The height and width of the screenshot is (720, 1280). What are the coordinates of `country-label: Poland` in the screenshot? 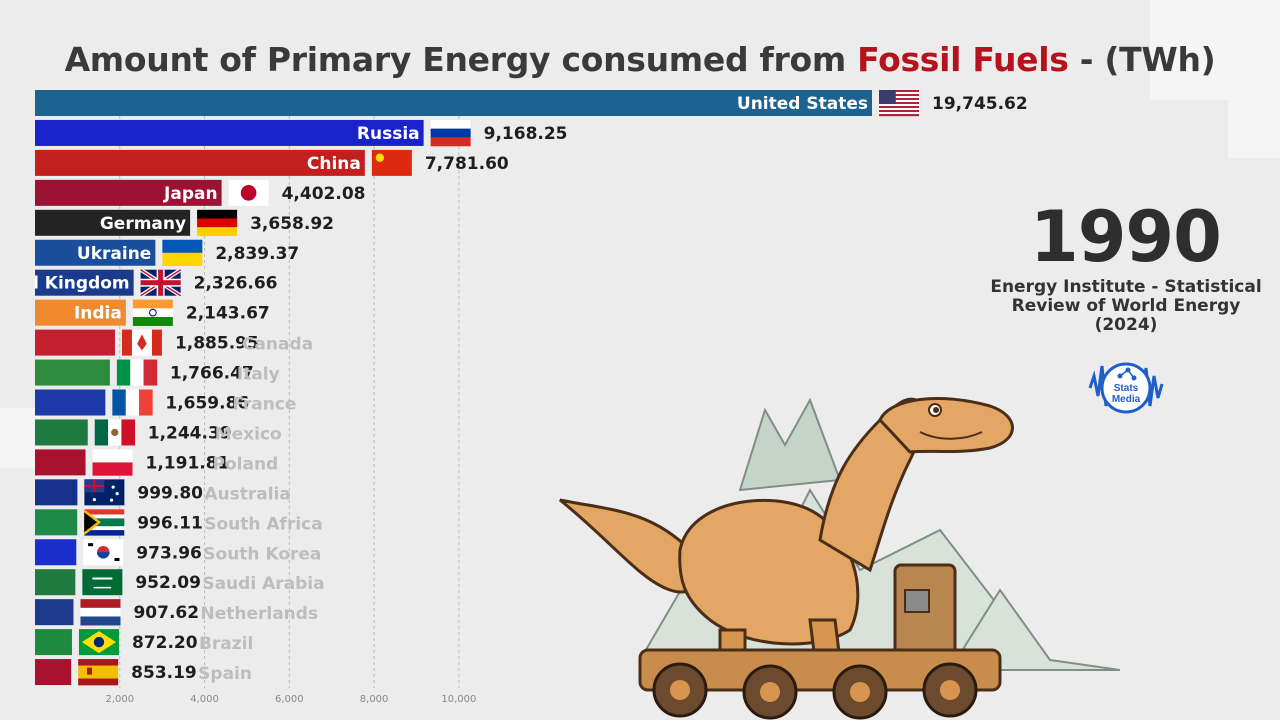 It's located at (246, 464).